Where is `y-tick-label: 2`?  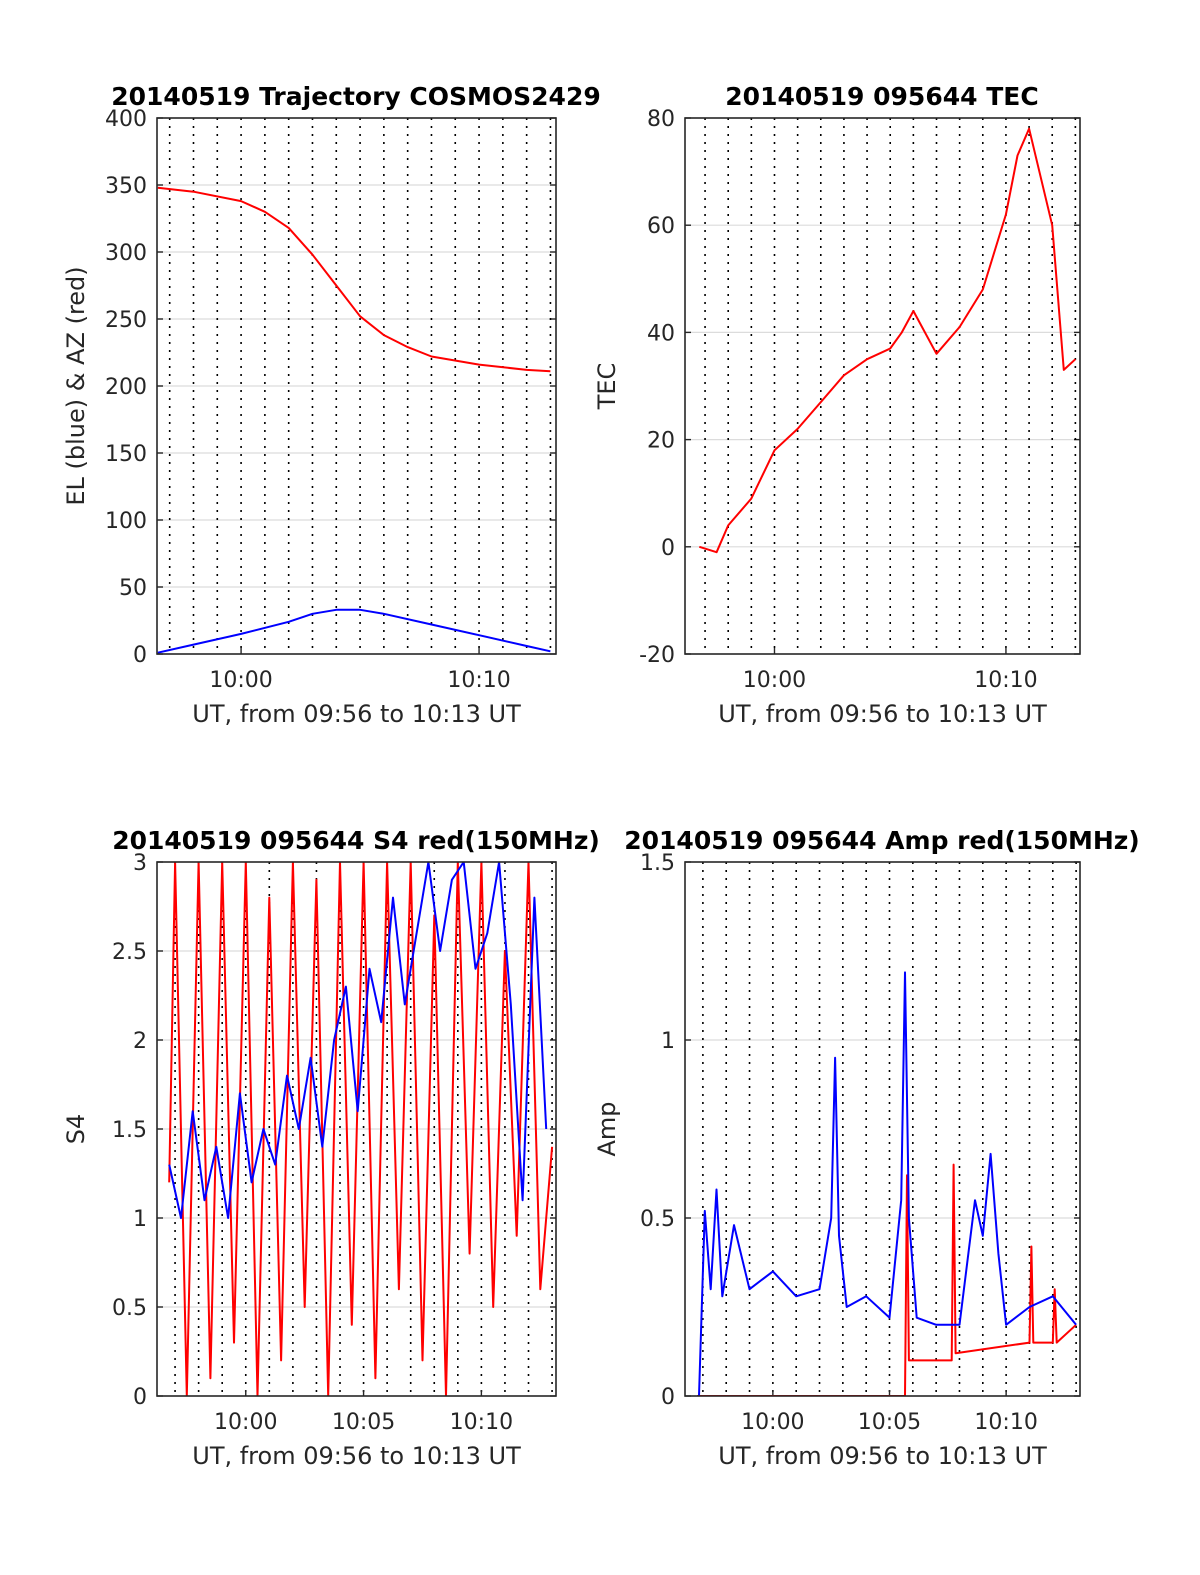
y-tick-label: 2 is located at coordinates (140, 1041).